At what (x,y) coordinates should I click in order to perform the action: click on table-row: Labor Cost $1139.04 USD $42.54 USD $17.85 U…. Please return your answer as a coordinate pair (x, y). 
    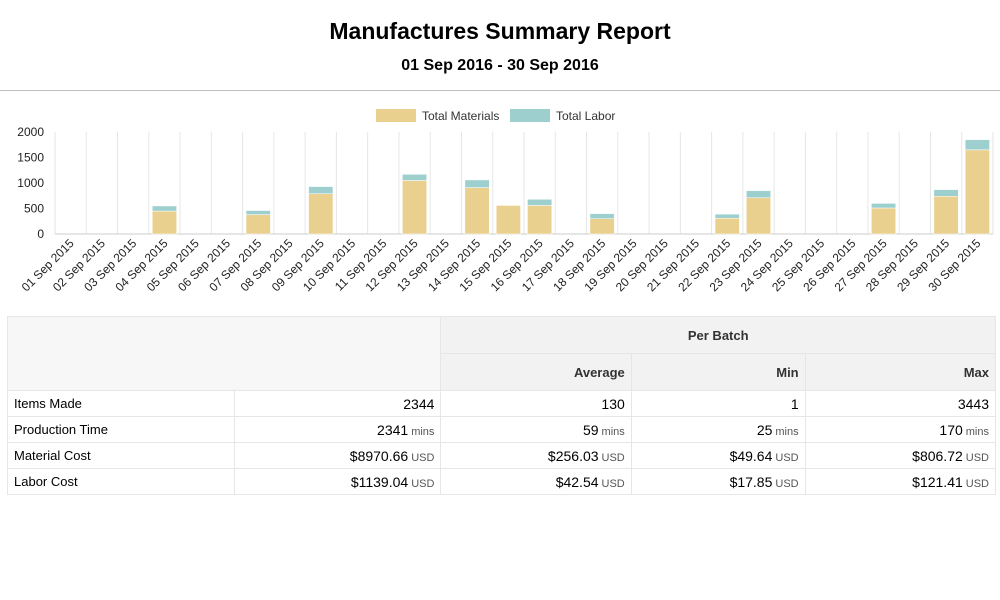
    Looking at the image, I should click on (502, 481).